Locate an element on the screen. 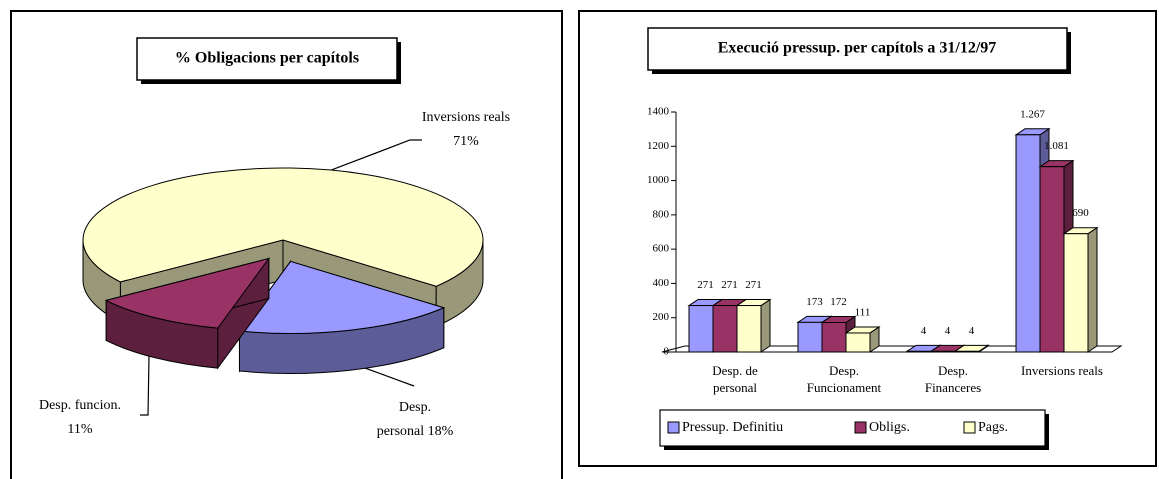 The image size is (1159, 479). x-tick-label: Desp. Financeres is located at coordinates (953, 379).